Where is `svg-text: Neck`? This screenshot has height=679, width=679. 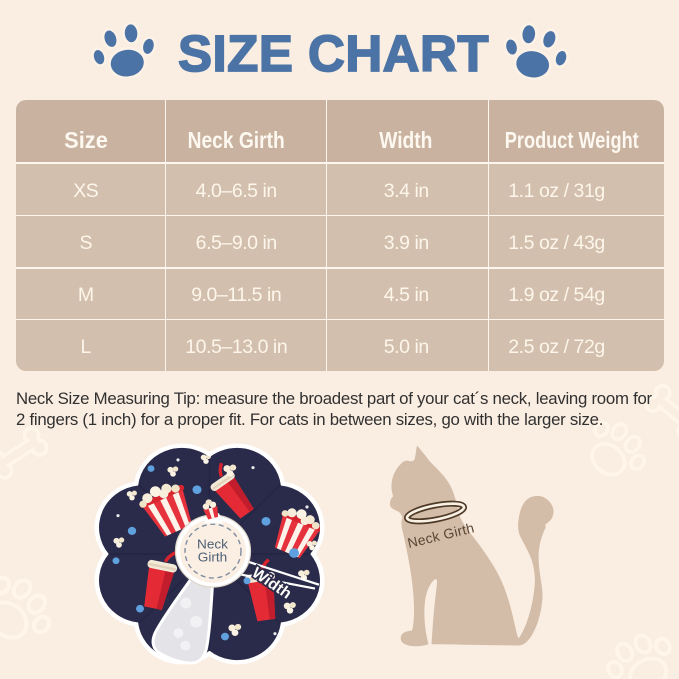 svg-text: Neck is located at coordinates (212, 544).